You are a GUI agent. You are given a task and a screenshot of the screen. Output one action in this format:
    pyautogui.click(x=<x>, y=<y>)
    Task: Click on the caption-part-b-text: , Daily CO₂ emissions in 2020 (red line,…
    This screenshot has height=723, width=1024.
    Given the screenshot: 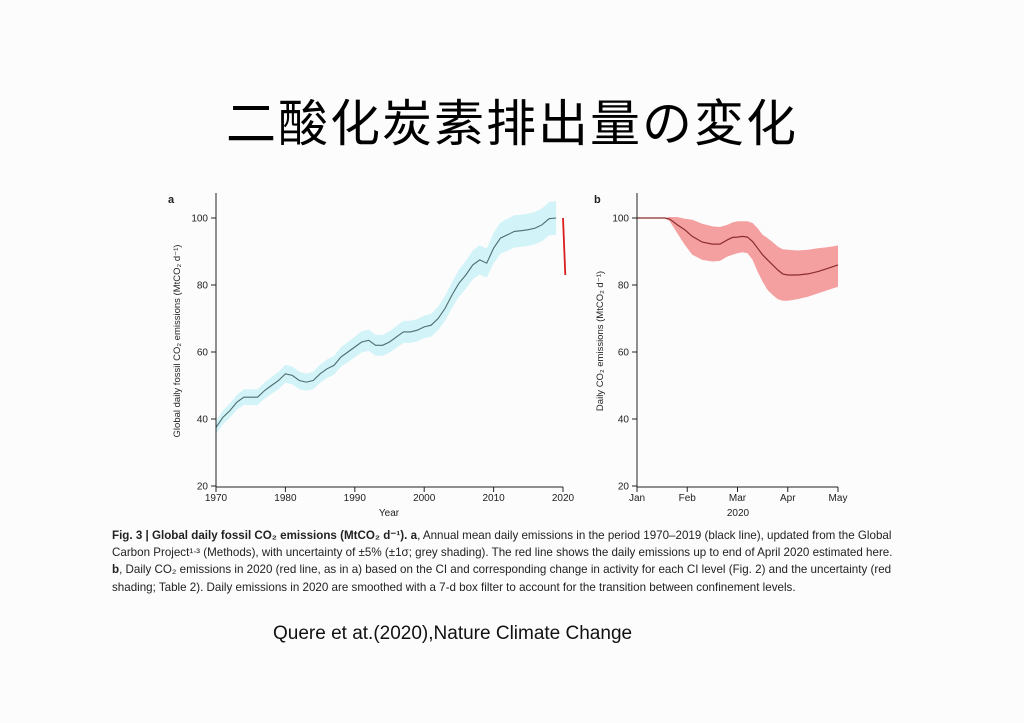 What is the action you would take?
    pyautogui.click(x=502, y=578)
    